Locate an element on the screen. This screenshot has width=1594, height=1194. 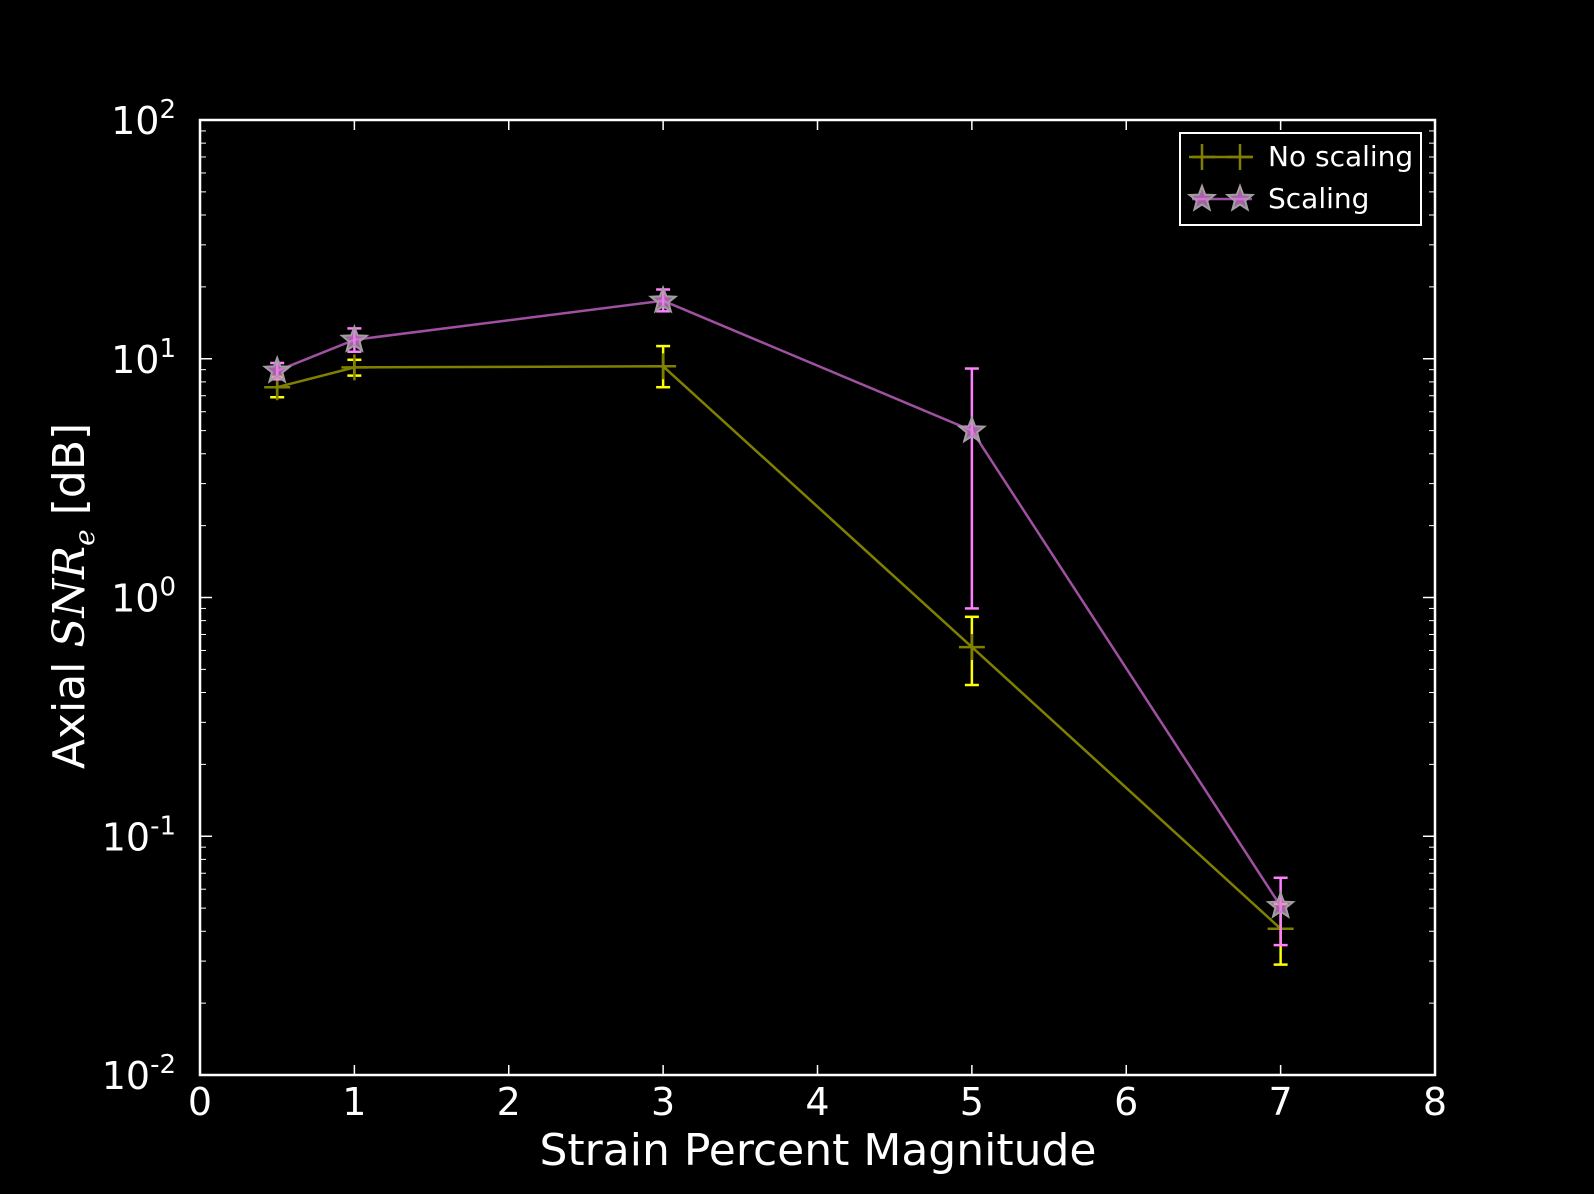
legend-label-scaling: Scaling is located at coordinates (1318, 198).